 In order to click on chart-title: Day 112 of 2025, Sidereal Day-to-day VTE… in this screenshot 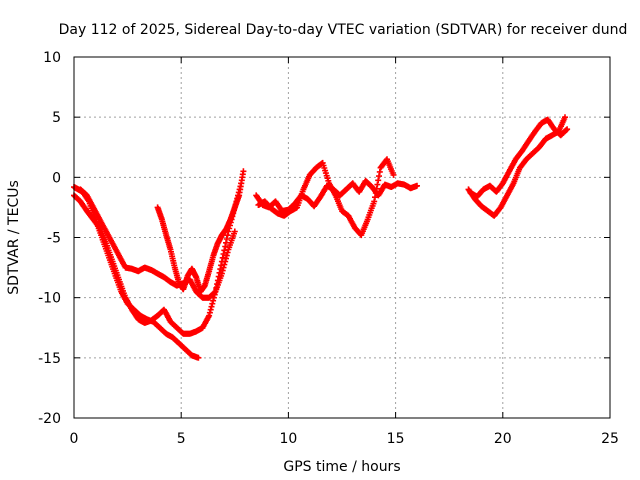, I will do `click(343, 30)`.